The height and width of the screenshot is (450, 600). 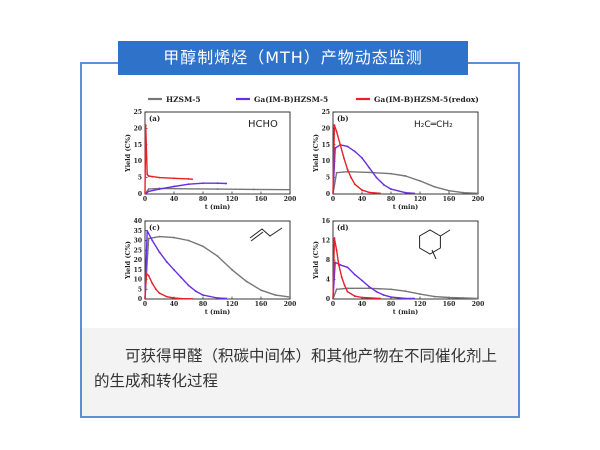 I want to click on x-tick-label: 200, so click(x=290, y=304).